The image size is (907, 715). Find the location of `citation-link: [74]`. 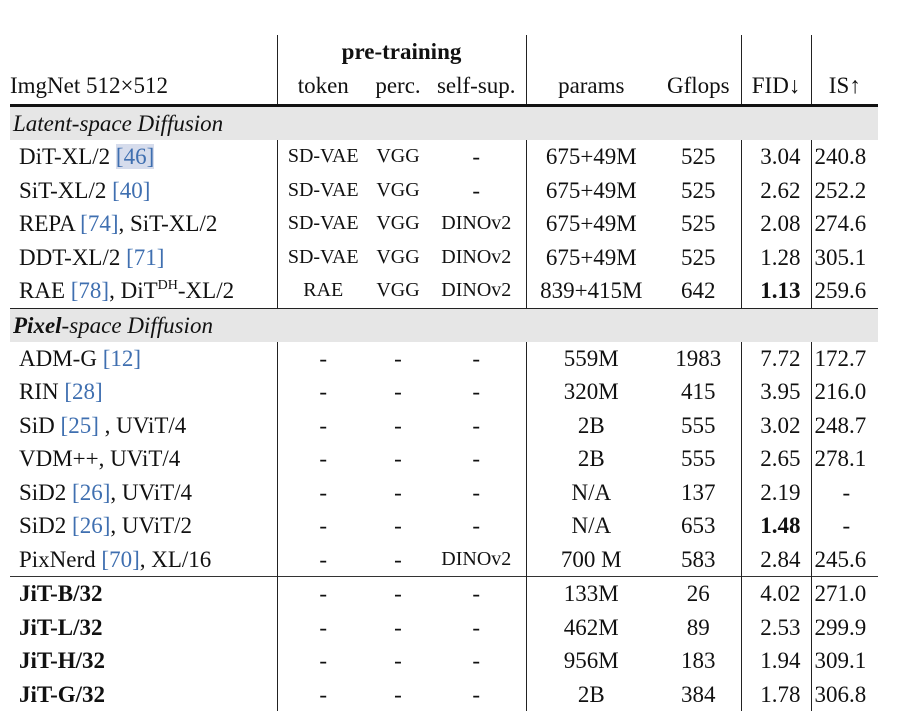

citation-link: [74] is located at coordinates (99, 223).